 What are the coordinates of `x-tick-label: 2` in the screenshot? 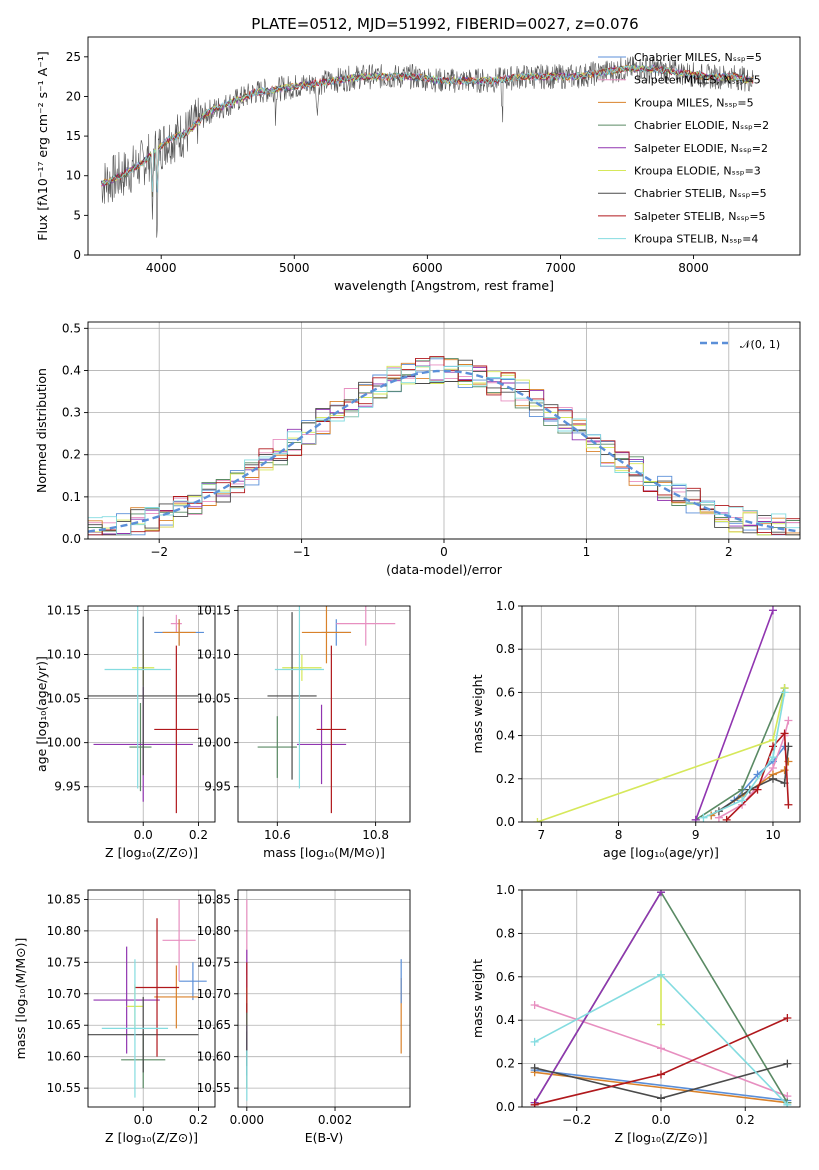 It's located at (729, 552).